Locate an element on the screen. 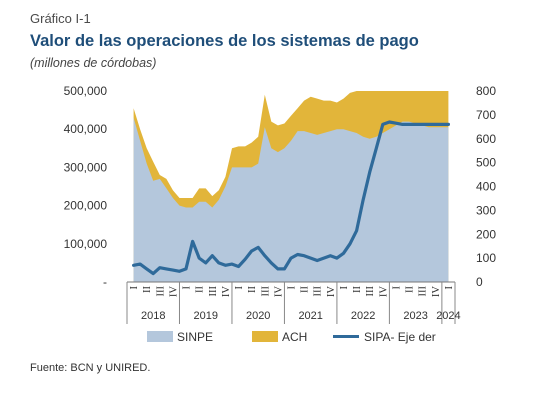  right-tick-label: 800 is located at coordinates (486, 91).